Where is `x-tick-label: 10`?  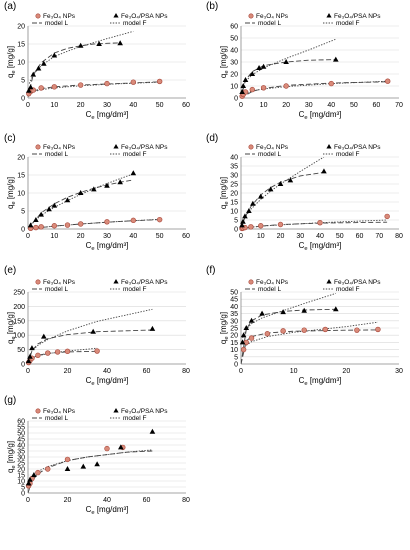 x-tick-label: 10 is located at coordinates (294, 371).